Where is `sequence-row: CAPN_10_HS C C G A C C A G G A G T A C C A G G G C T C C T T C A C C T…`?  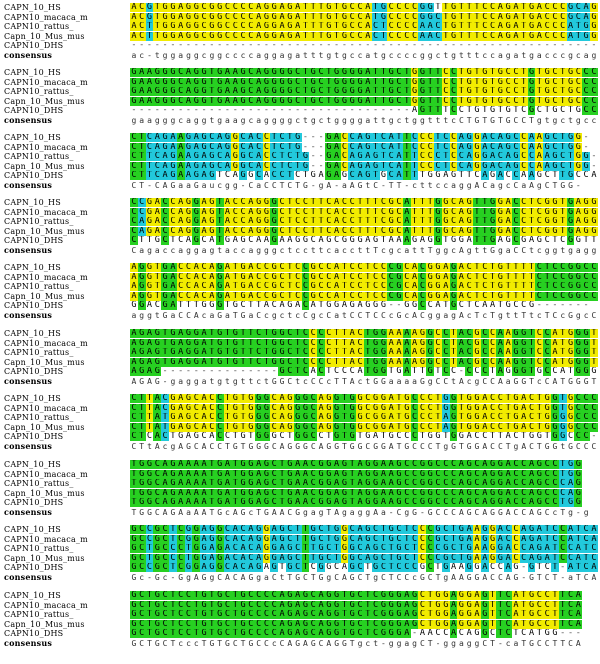 sequence-row: CAPN_10_HS C C G A C C A G G A G T A C C A G G G C T C C T T C A C C T… is located at coordinates (301, 202).